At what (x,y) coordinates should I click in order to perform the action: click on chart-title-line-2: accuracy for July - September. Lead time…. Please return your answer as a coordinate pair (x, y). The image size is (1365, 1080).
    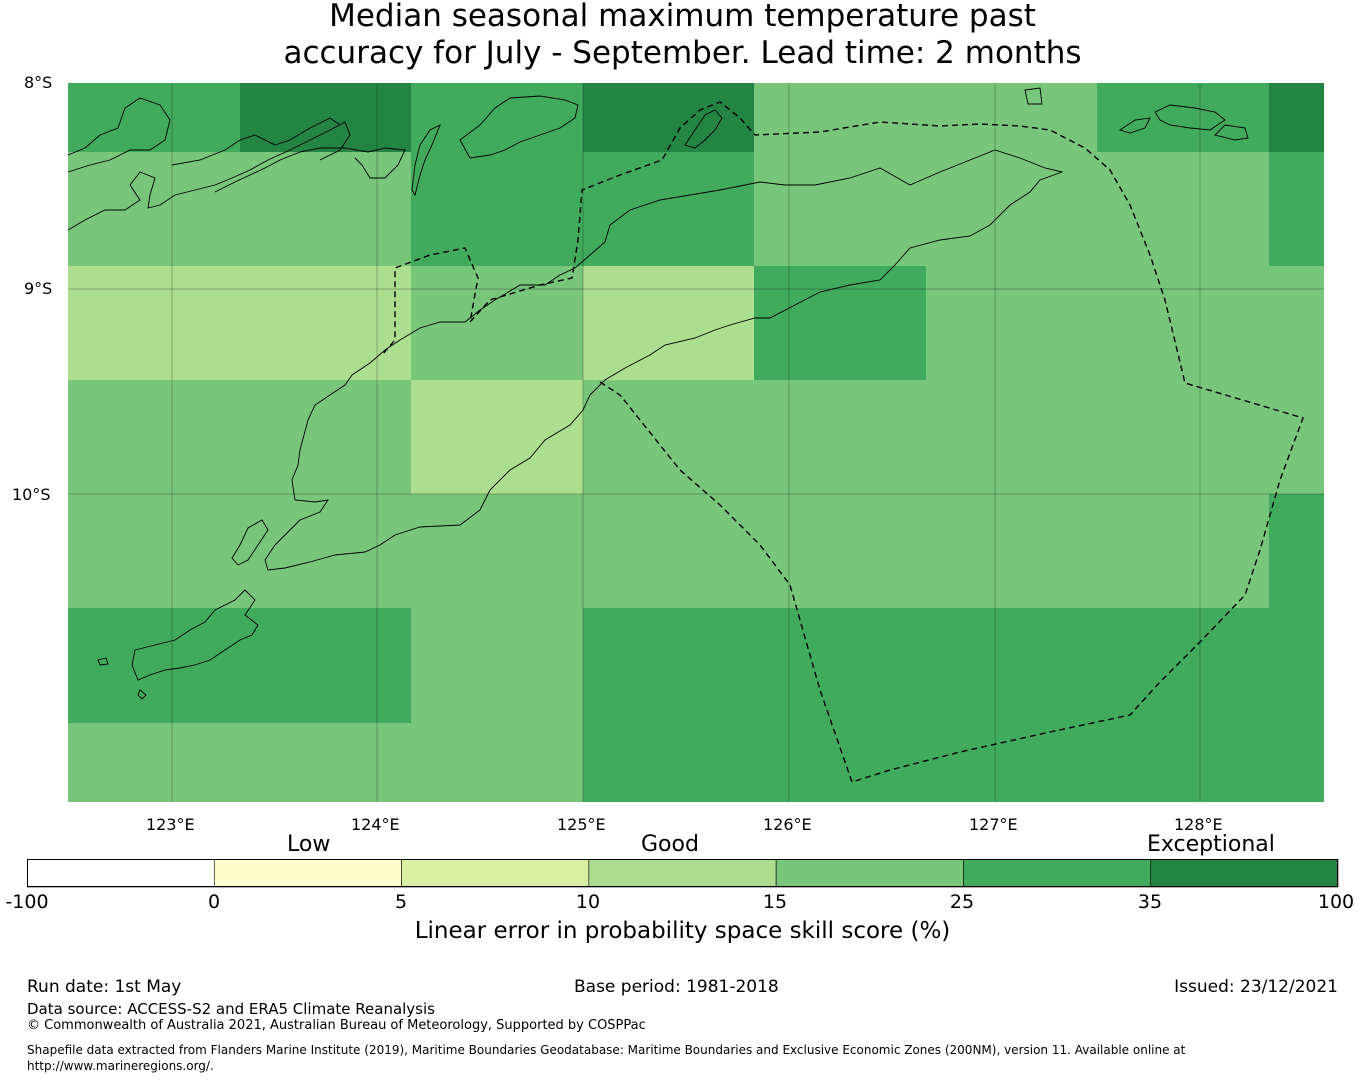
    Looking at the image, I should click on (682, 53).